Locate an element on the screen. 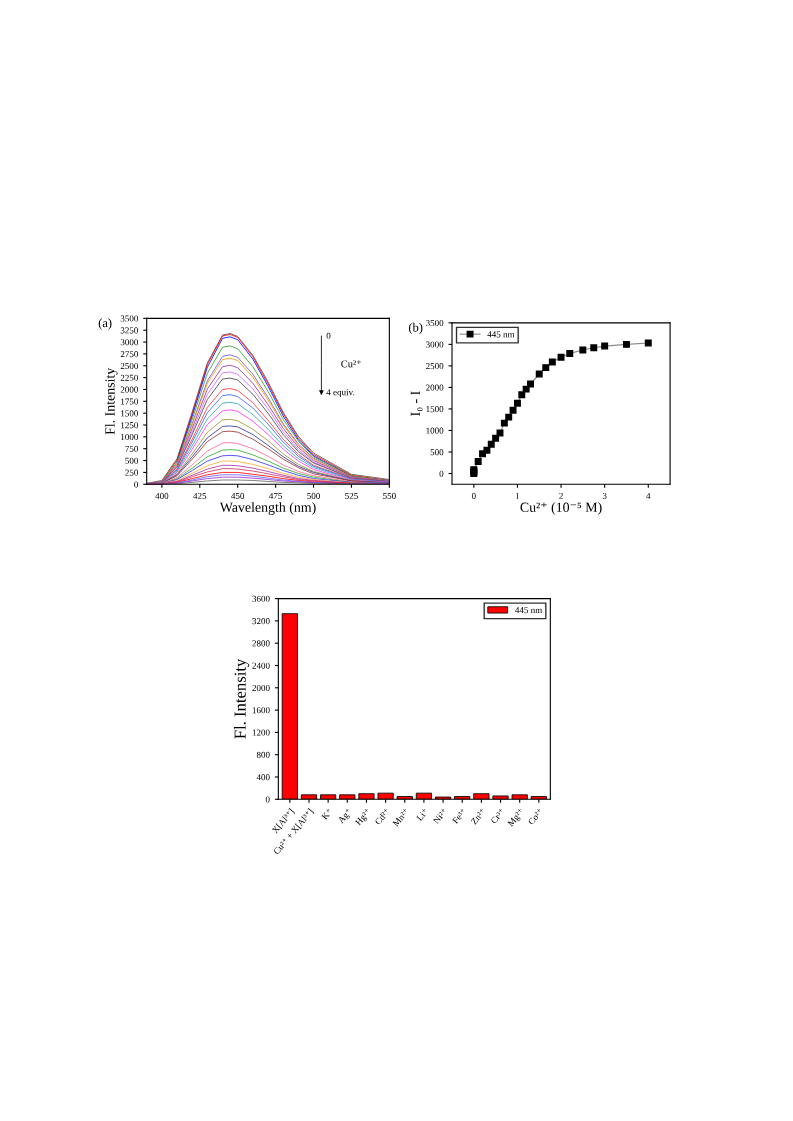  text: (a) is located at coordinates (105, 324).